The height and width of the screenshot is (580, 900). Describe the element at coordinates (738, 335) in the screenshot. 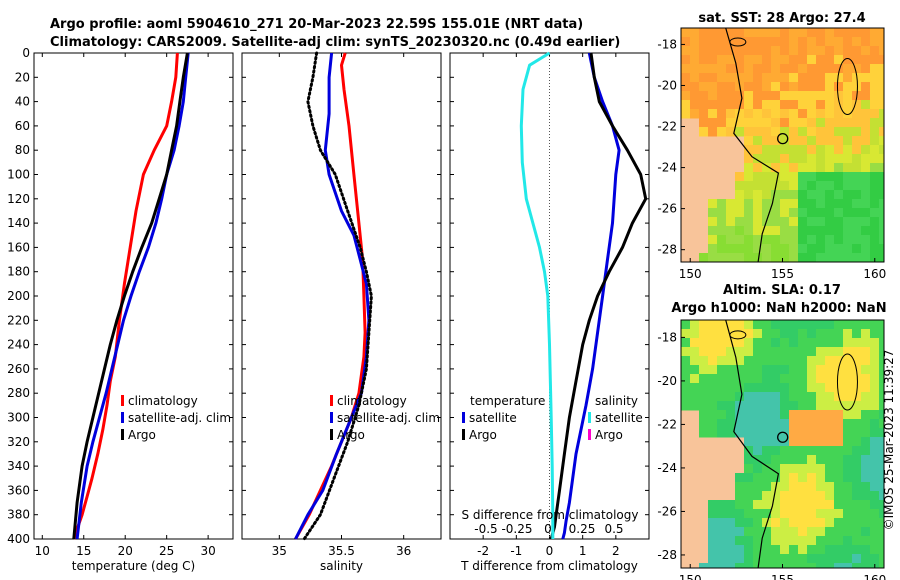

I see `sla-island-outline` at that location.